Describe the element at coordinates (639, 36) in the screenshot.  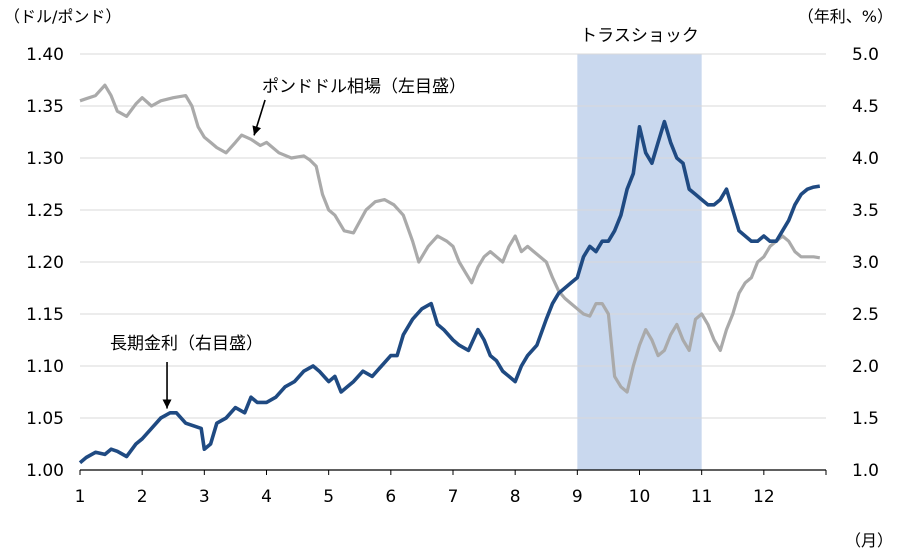
I see `shaded-region-label: トラスショック` at that location.